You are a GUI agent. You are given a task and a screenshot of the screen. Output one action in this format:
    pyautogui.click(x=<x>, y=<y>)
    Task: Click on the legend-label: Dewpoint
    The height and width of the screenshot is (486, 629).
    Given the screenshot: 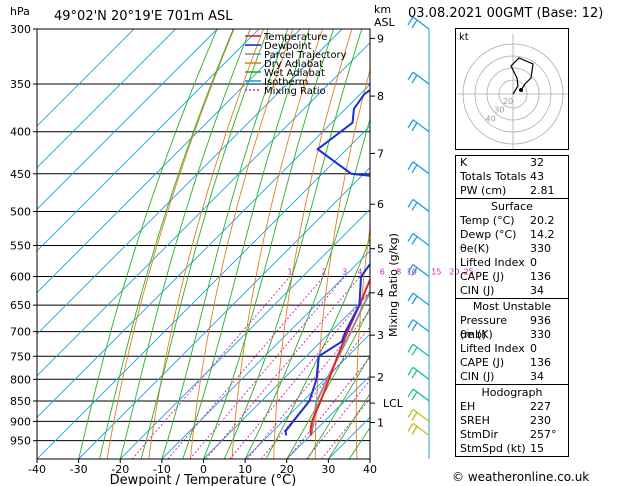 What is the action you would take?
    pyautogui.click(x=288, y=46)
    